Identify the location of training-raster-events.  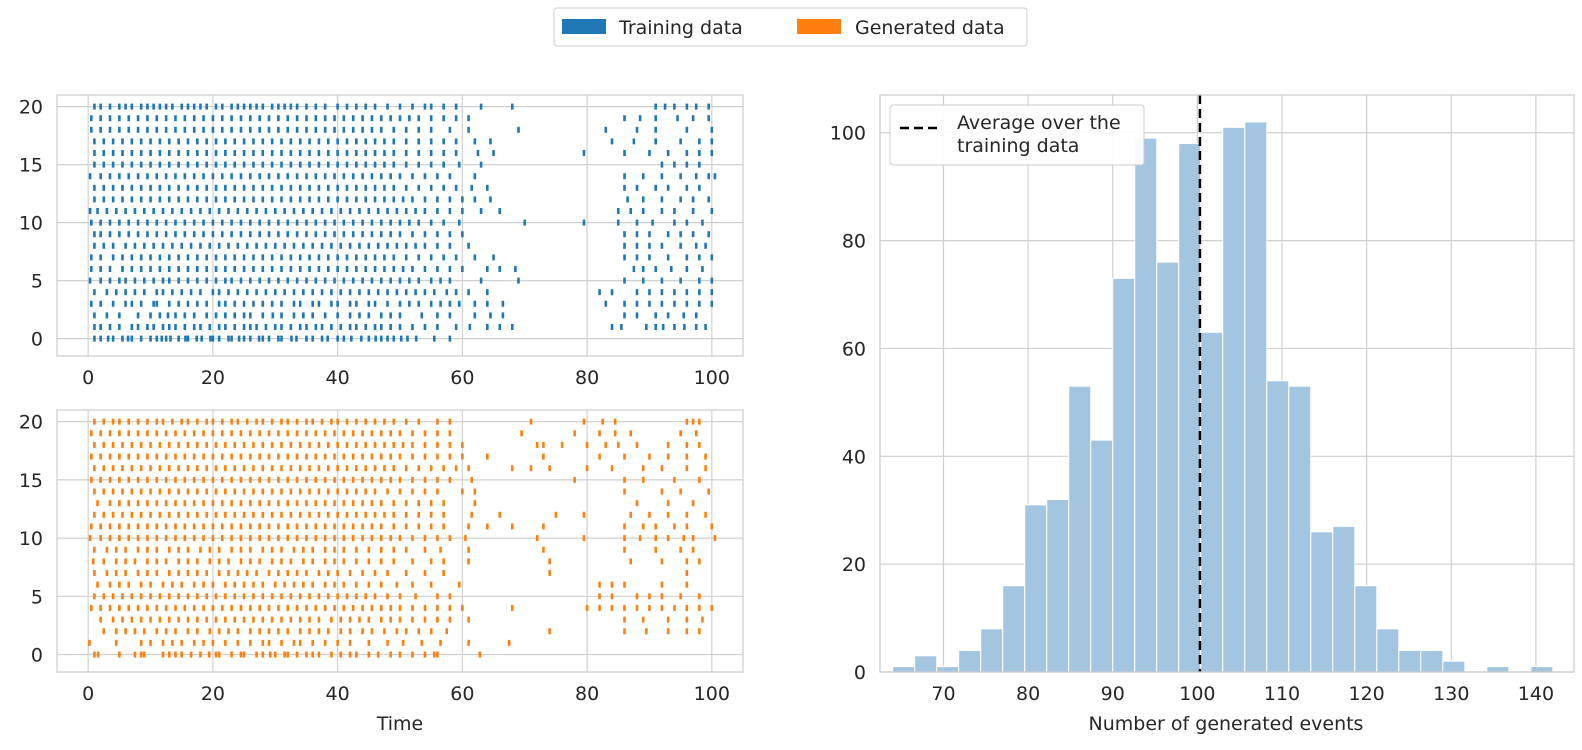
(402, 222).